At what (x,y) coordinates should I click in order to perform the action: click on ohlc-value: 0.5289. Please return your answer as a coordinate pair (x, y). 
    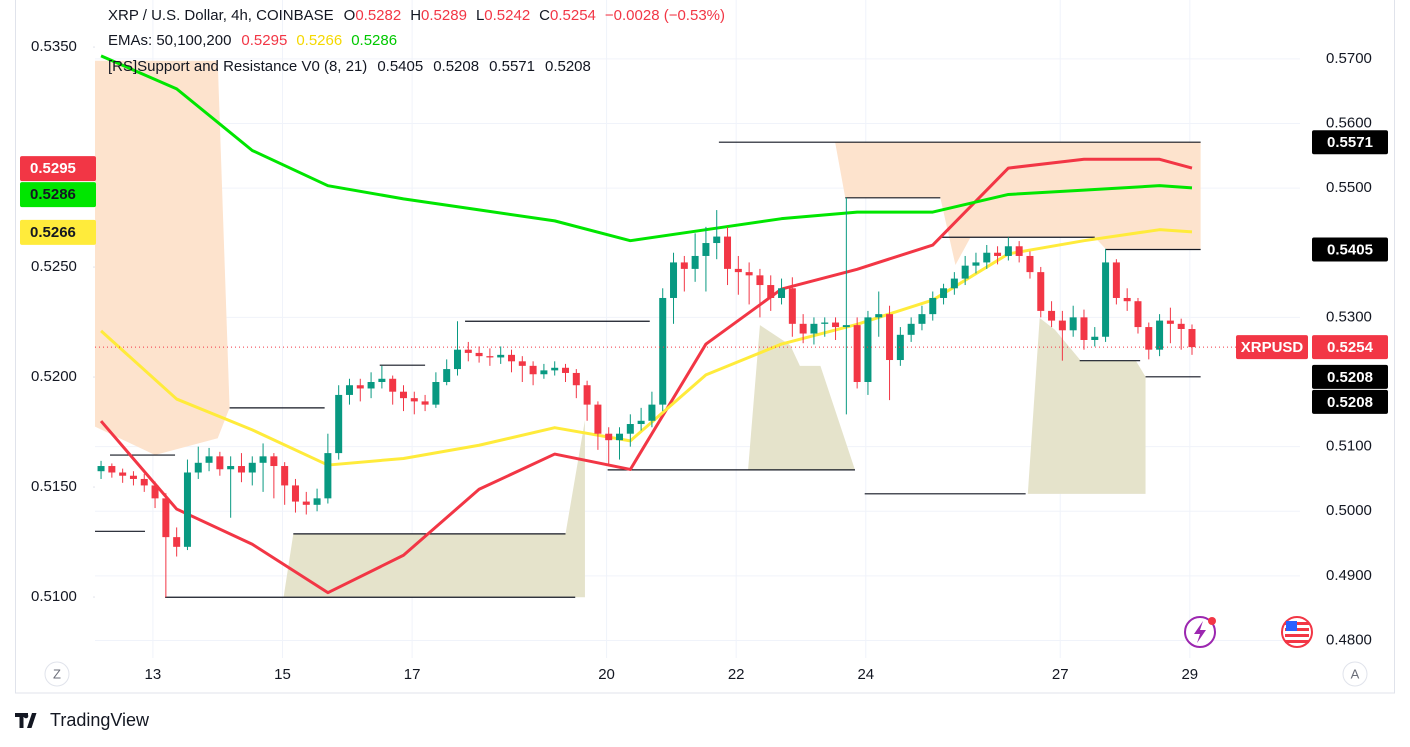
    Looking at the image, I should click on (444, 15).